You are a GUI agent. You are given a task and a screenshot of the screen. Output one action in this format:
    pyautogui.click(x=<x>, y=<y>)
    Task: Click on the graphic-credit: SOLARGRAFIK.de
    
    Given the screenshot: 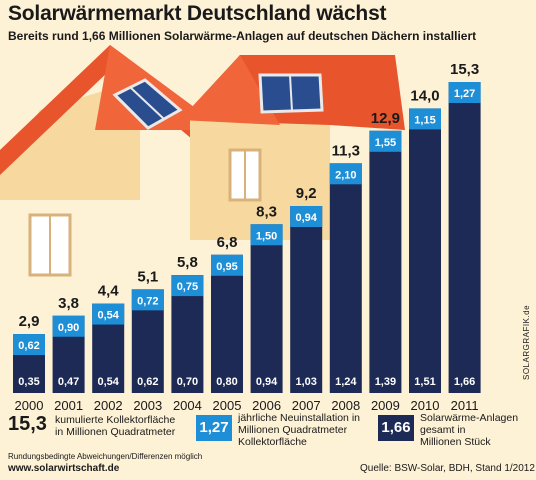 What is the action you would take?
    pyautogui.click(x=526, y=342)
    